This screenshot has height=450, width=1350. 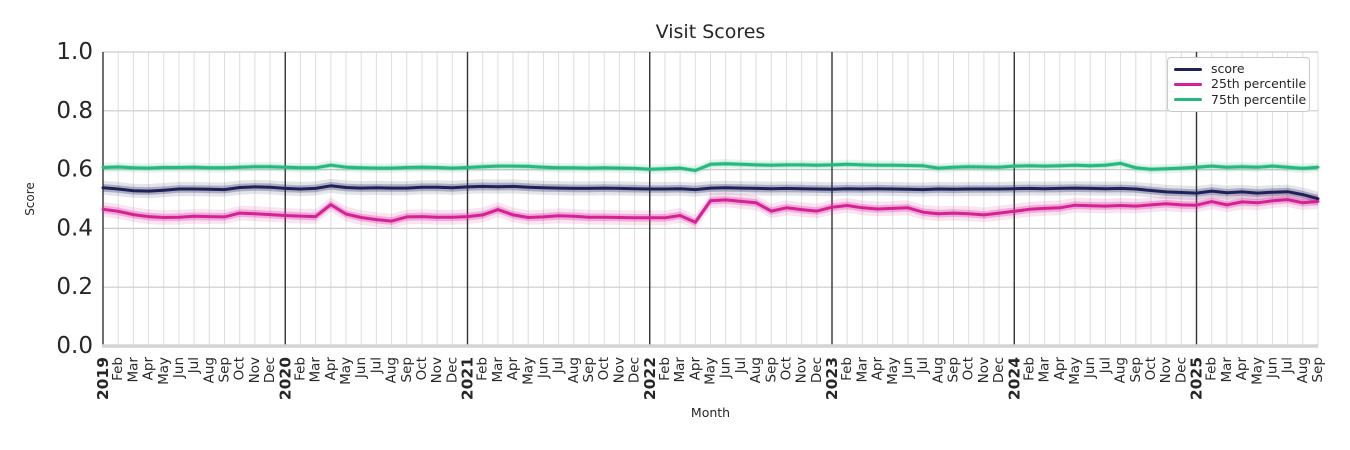 What do you see at coordinates (710, 412) in the screenshot?
I see `x-axis-label: Month` at bounding box center [710, 412].